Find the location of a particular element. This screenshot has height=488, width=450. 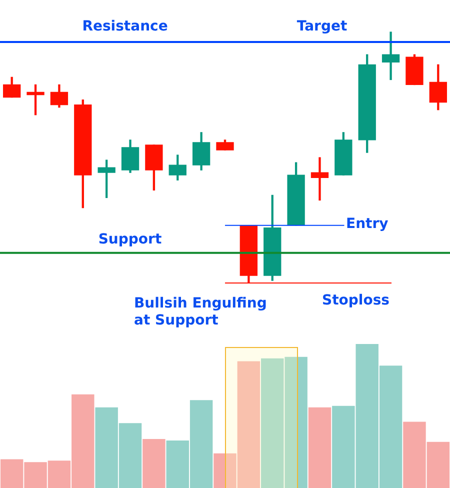

annotation: Target is located at coordinates (322, 26).